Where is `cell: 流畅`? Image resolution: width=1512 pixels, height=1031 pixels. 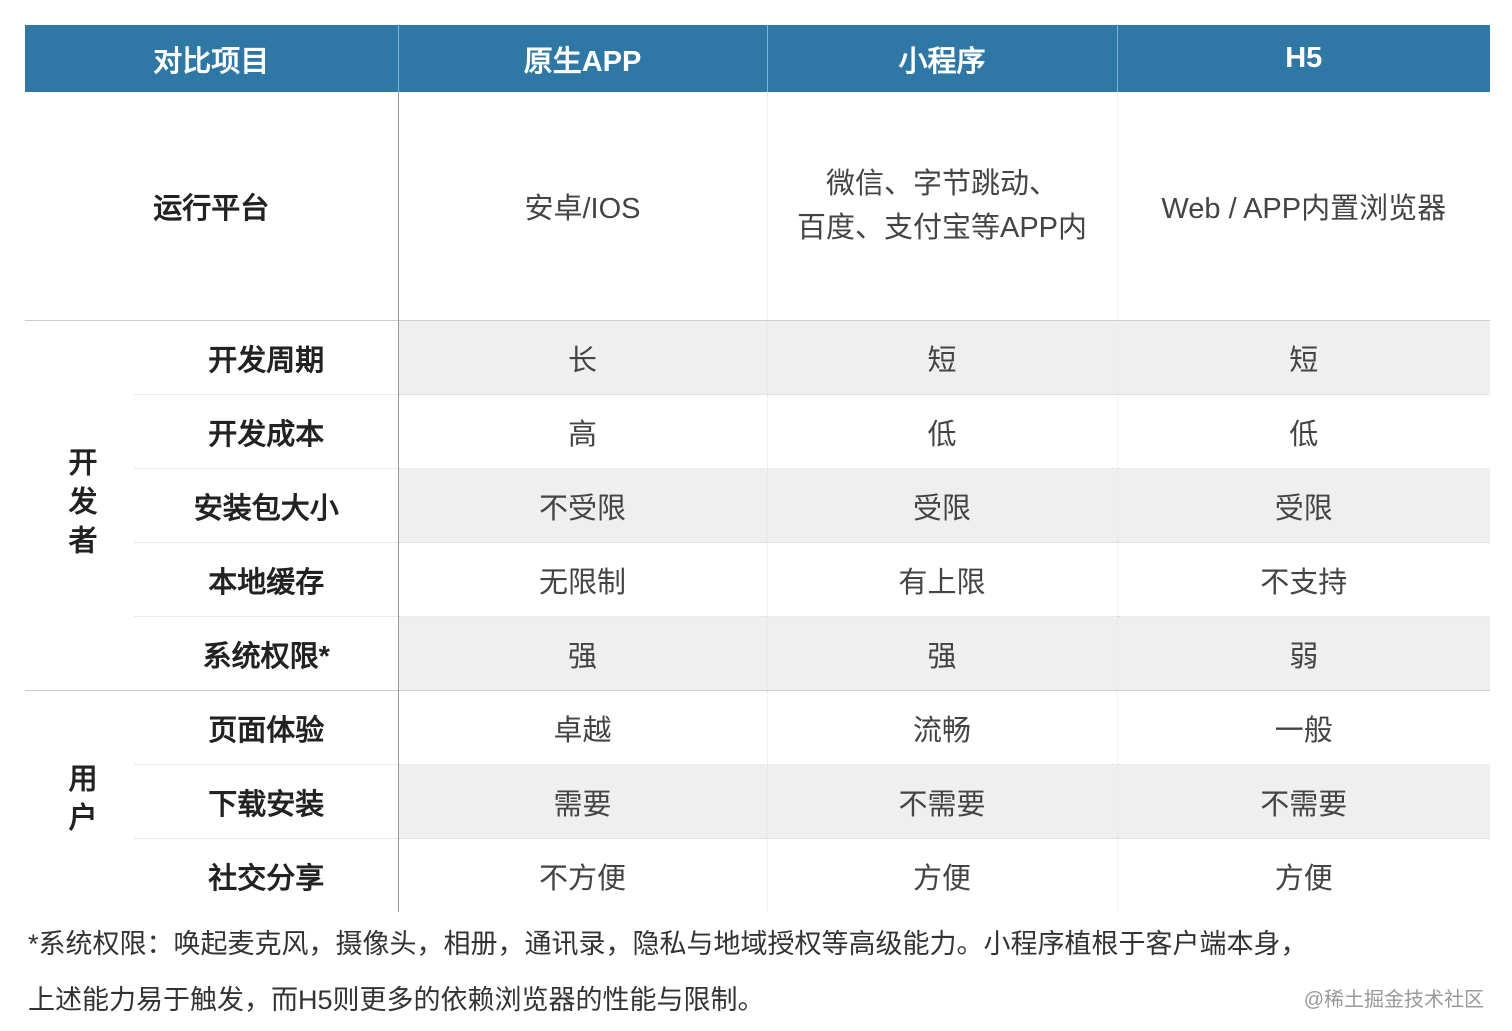 cell: 流畅 is located at coordinates (942, 727).